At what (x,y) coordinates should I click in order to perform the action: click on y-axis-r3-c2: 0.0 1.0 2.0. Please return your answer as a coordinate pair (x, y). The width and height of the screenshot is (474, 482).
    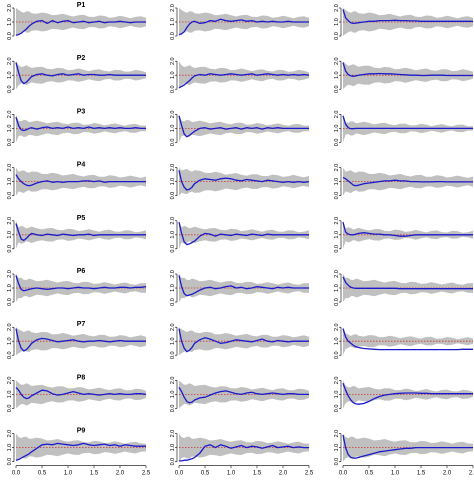
    Looking at the image, I should click on (174, 128).